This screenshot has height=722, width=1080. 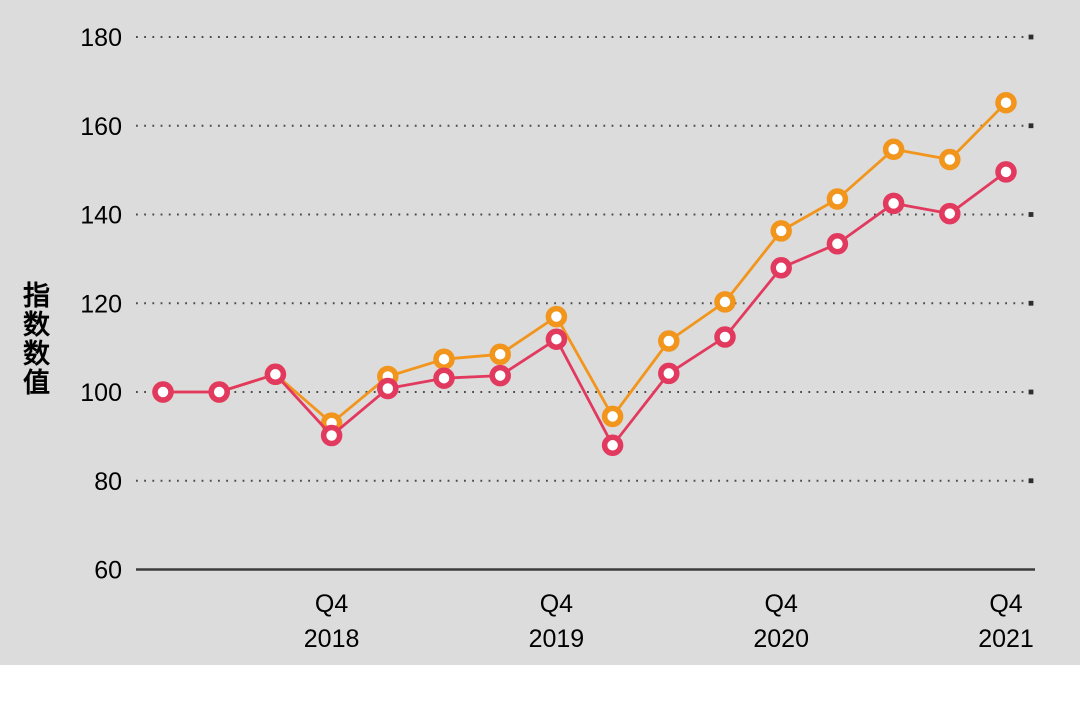 I want to click on y-tick-label: 140, so click(x=101, y=216).